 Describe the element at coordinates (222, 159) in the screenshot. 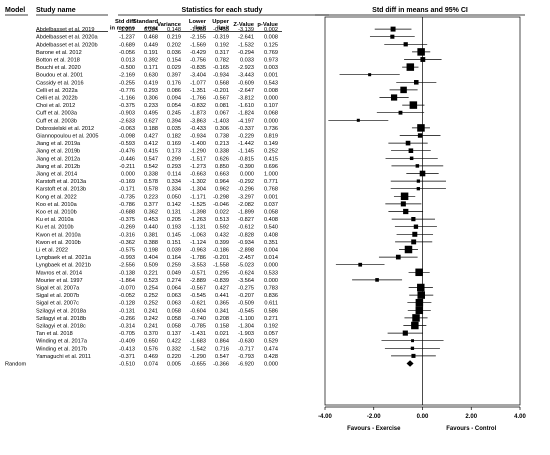

I see `value-upper: 0.626` at that location.